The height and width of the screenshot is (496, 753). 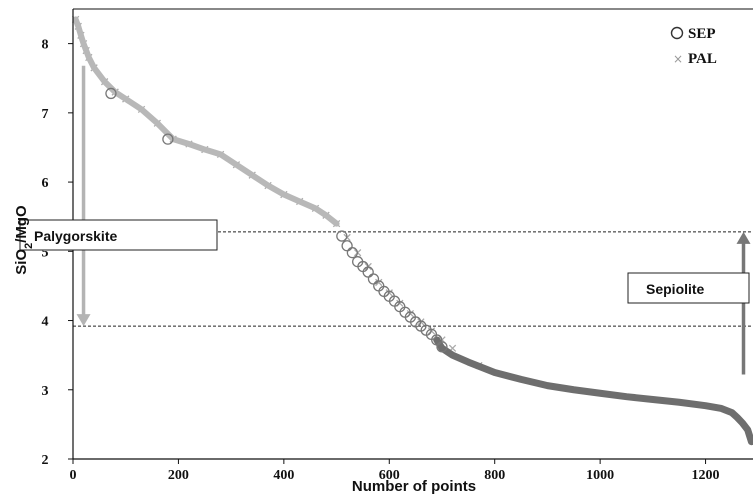 I want to click on y-tick-label: 2, so click(x=45, y=460).